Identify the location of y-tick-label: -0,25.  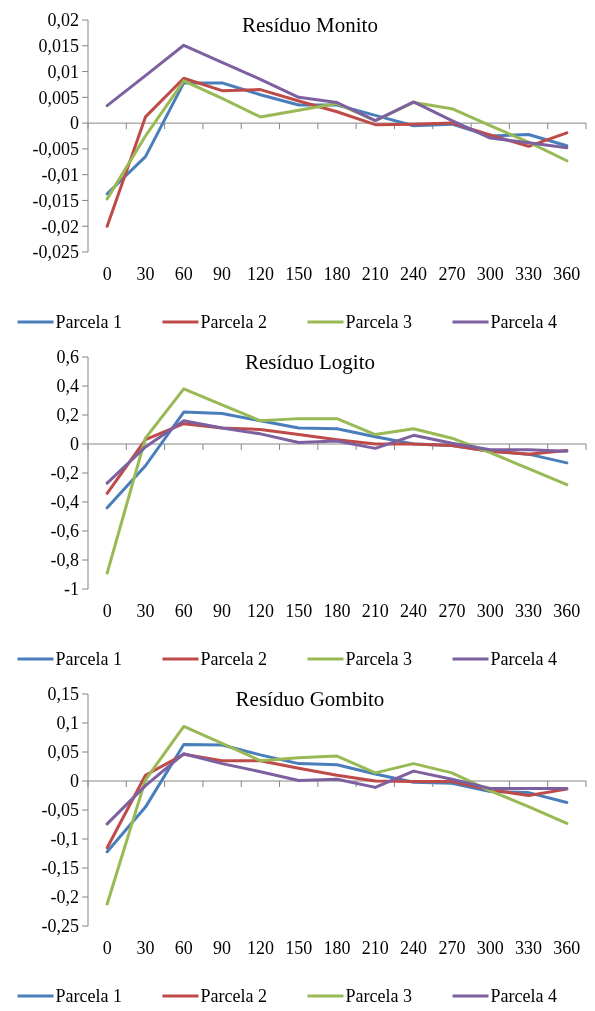
(60, 926).